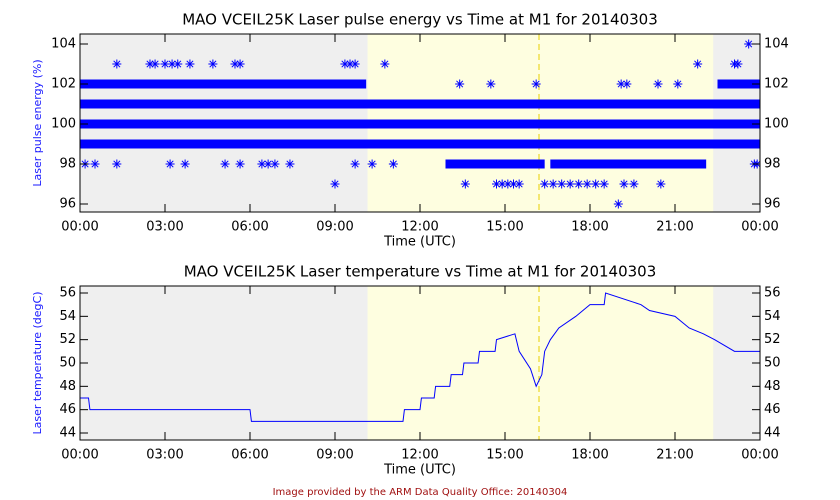  I want to click on y-tick-label: 44, so click(67, 433).